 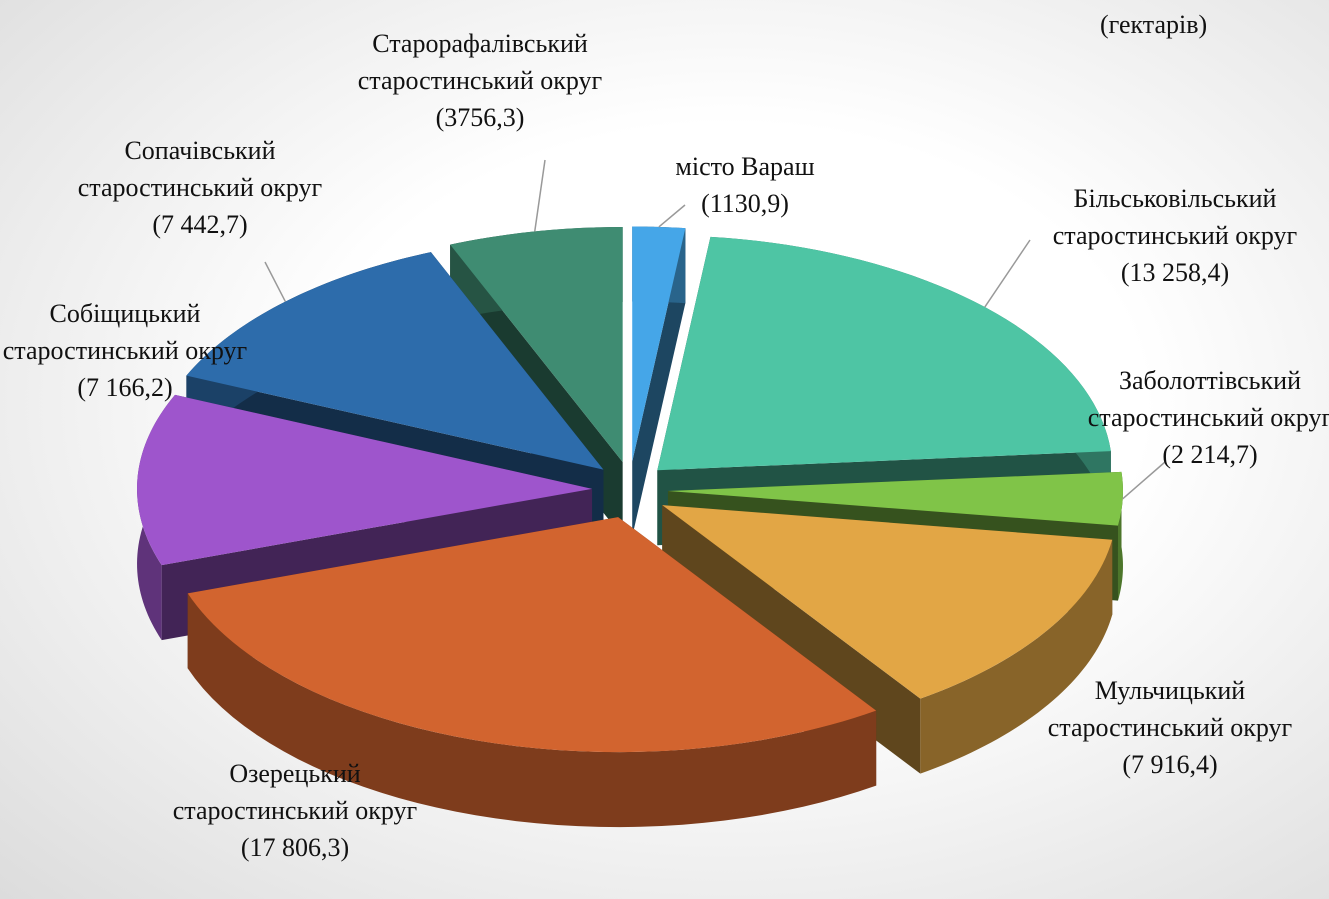 What do you see at coordinates (1175, 217) in the screenshot?
I see `category-label: Більськовільський старостинський округ` at bounding box center [1175, 217].